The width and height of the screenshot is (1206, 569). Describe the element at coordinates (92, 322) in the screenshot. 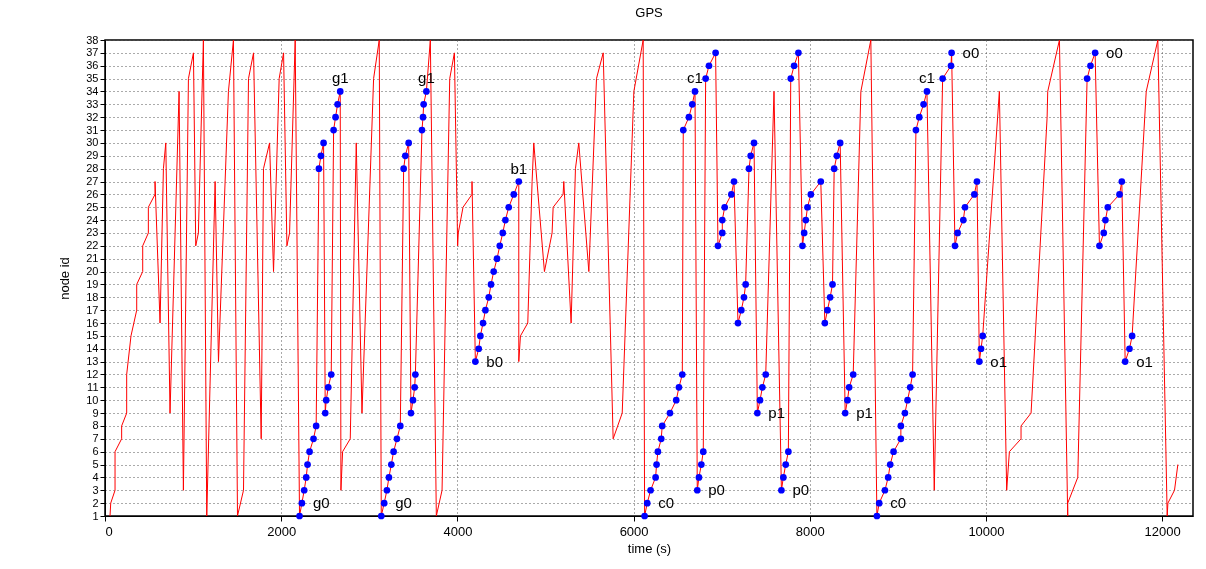

I see `y-tick-label: 16` at that location.